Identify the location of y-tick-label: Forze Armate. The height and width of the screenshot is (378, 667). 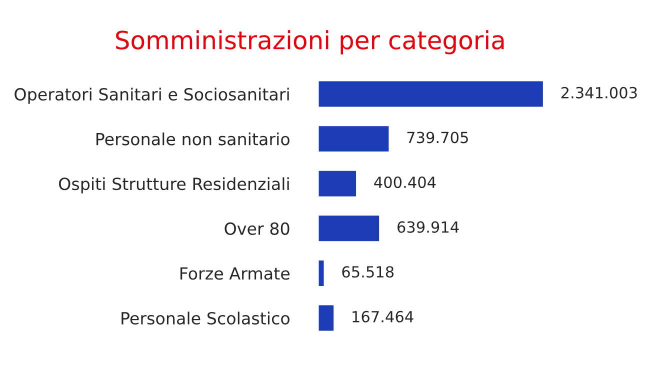
(235, 273).